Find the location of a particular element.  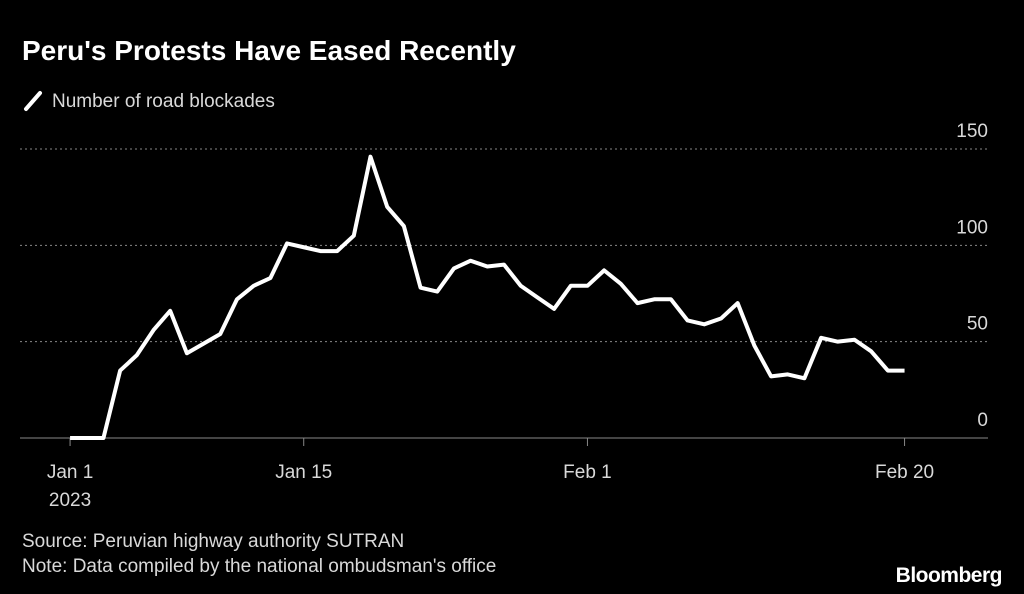

y-tick-label: 0 is located at coordinates (982, 420).